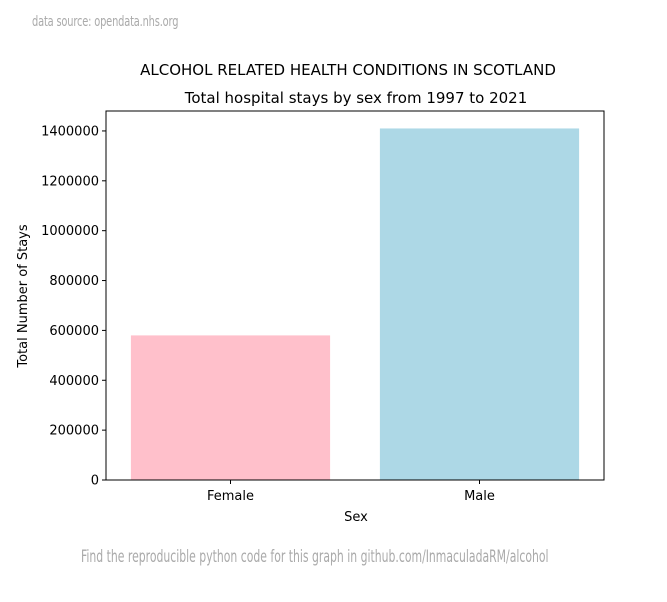 This screenshot has height=602, width=667. What do you see at coordinates (70, 181) in the screenshot?
I see `y-tick-label: 1200000` at bounding box center [70, 181].